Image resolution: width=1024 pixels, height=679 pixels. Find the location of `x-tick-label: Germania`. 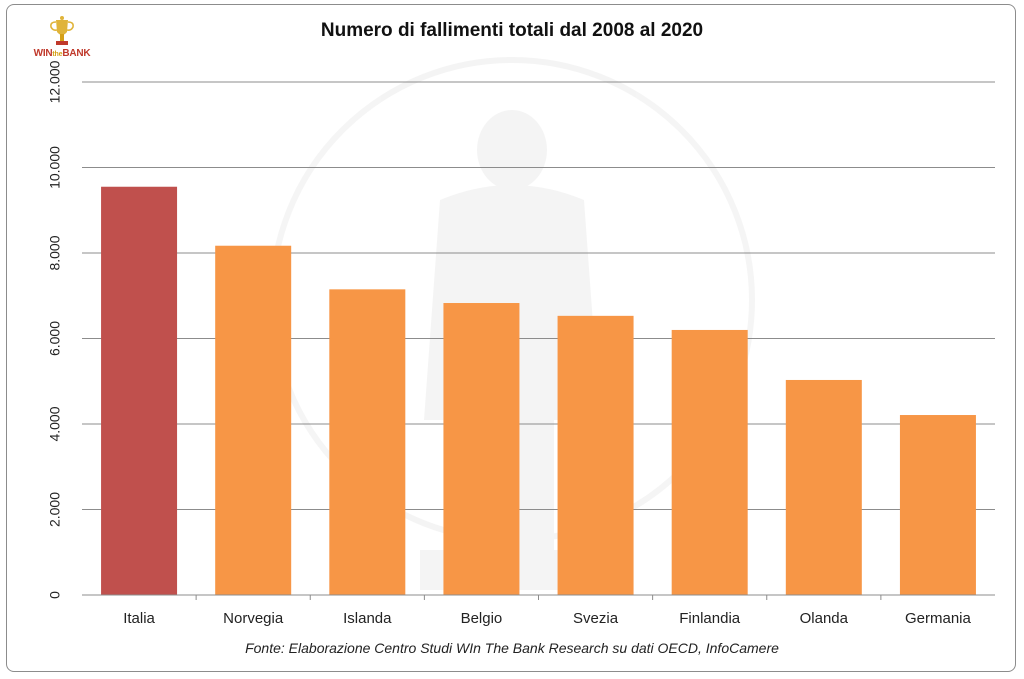

x-tick-label: Germania is located at coordinates (938, 618).